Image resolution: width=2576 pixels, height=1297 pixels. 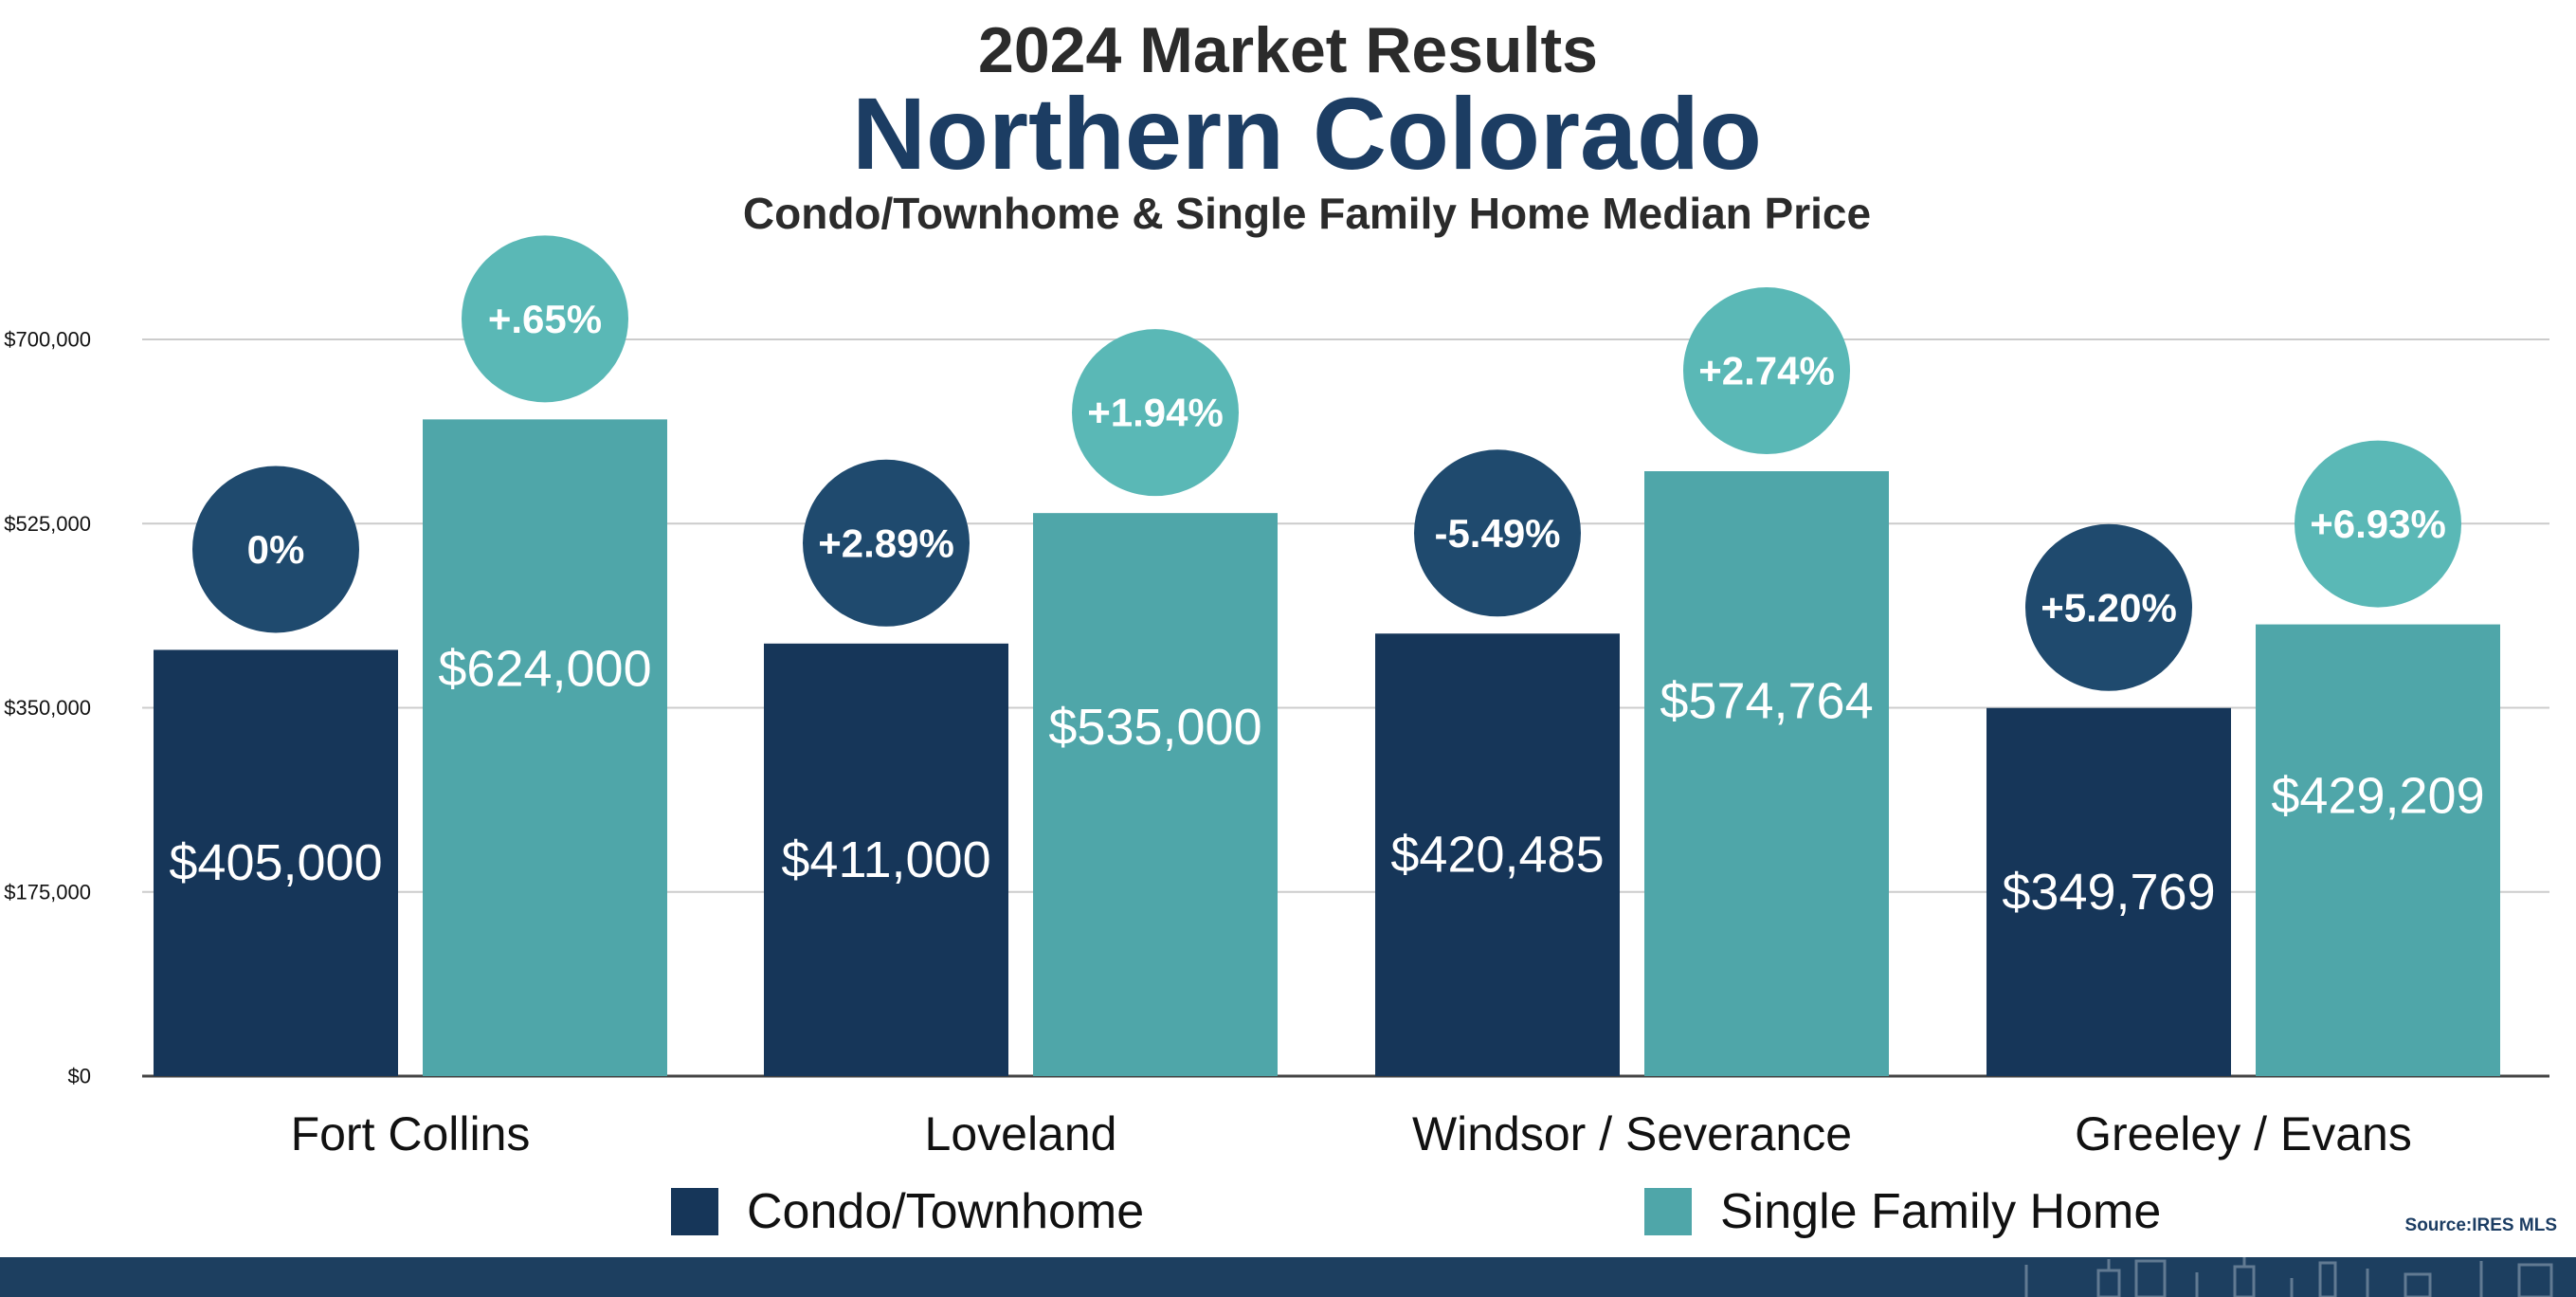 What do you see at coordinates (1288, 1277) in the screenshot?
I see `footer-band` at bounding box center [1288, 1277].